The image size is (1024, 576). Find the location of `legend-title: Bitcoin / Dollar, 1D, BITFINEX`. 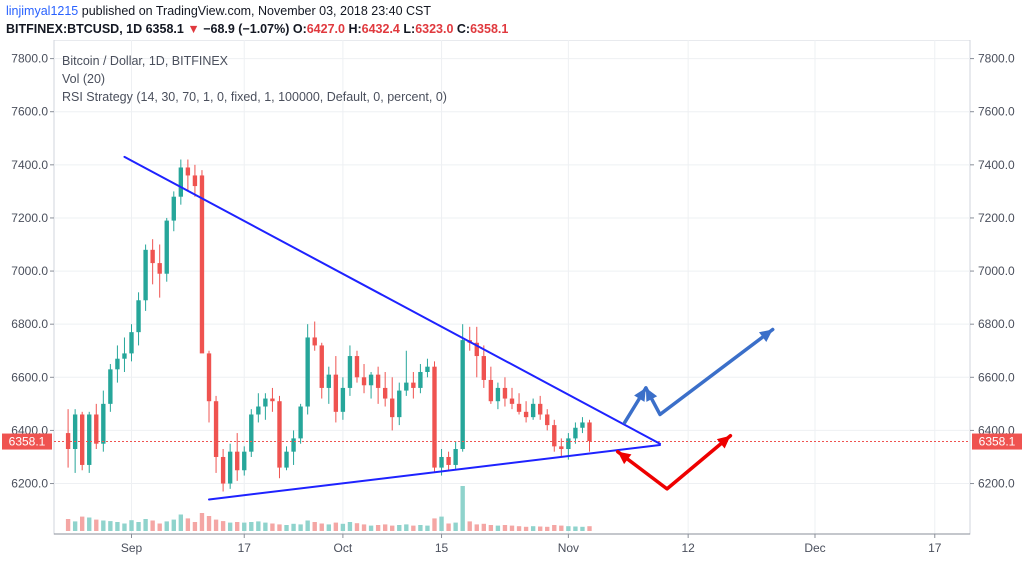

legend-title: Bitcoin / Dollar, 1D, BITFINEX is located at coordinates (145, 61).